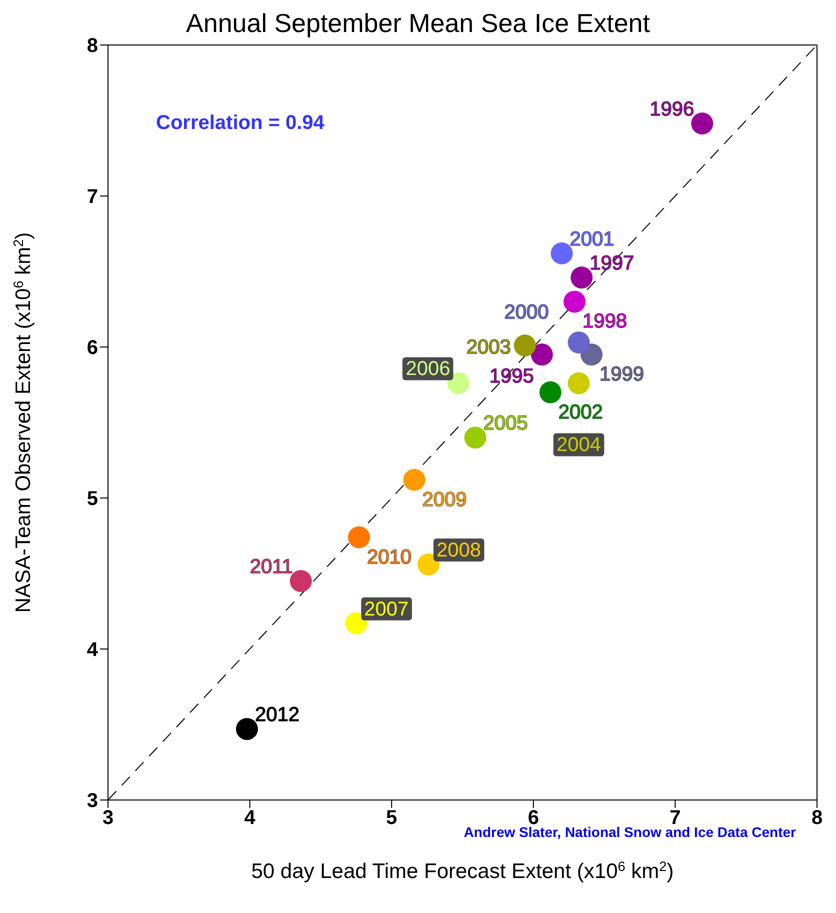 The height and width of the screenshot is (913, 836). Describe the element at coordinates (622, 375) in the screenshot. I see `series-label: 1999` at that location.